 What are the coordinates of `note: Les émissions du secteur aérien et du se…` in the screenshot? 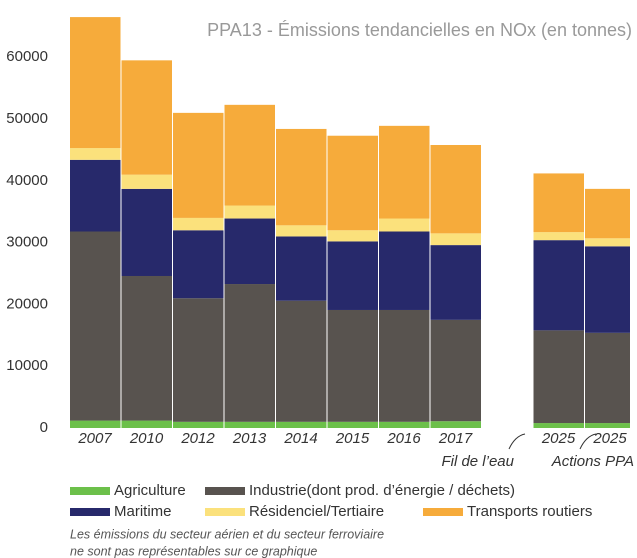 It's located at (227, 534).